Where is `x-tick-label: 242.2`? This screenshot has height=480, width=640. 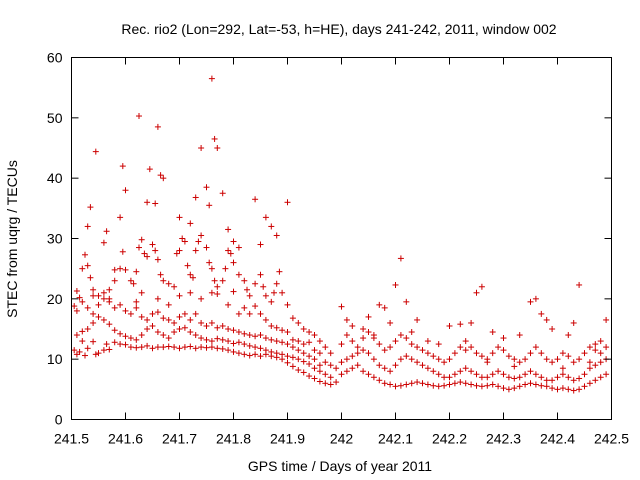
x-tick-label: 242.2 is located at coordinates (449, 439).